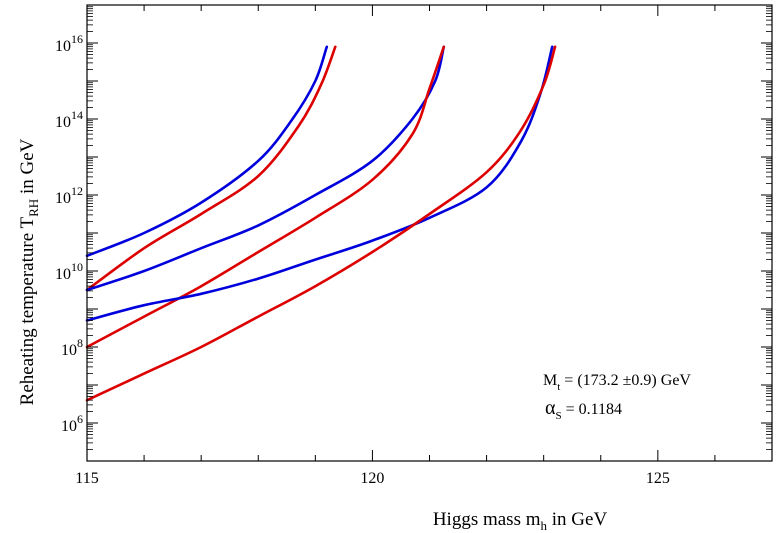 The width and height of the screenshot is (779, 533). Describe the element at coordinates (27, 310) in the screenshot. I see `y-axis-label-main: Reheating temperature T` at that location.